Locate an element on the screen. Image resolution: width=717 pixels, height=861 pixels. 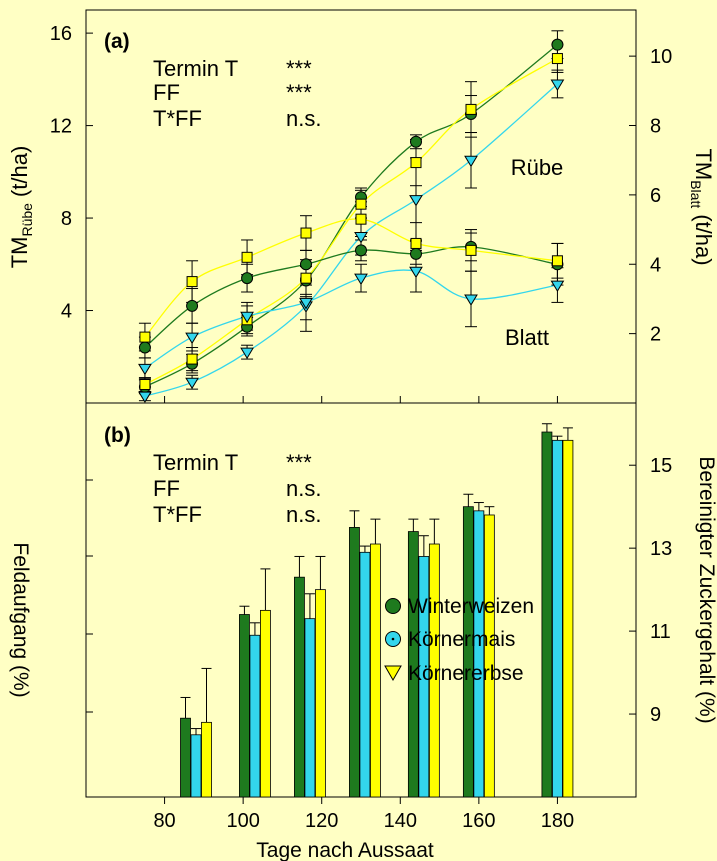
y-right-title-a-sub: Blatt is located at coordinates (696, 194).